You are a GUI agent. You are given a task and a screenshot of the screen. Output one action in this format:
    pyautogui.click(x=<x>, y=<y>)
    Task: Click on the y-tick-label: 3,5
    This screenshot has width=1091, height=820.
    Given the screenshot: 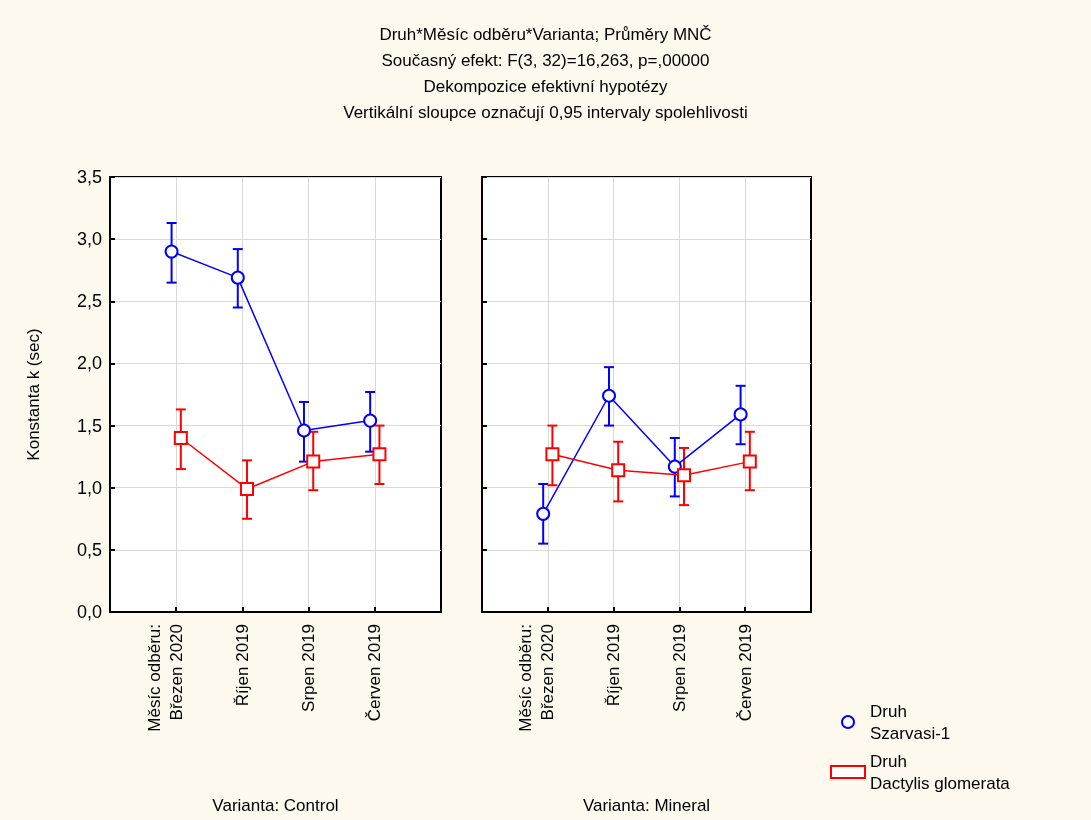 What is the action you would take?
    pyautogui.click(x=89, y=177)
    